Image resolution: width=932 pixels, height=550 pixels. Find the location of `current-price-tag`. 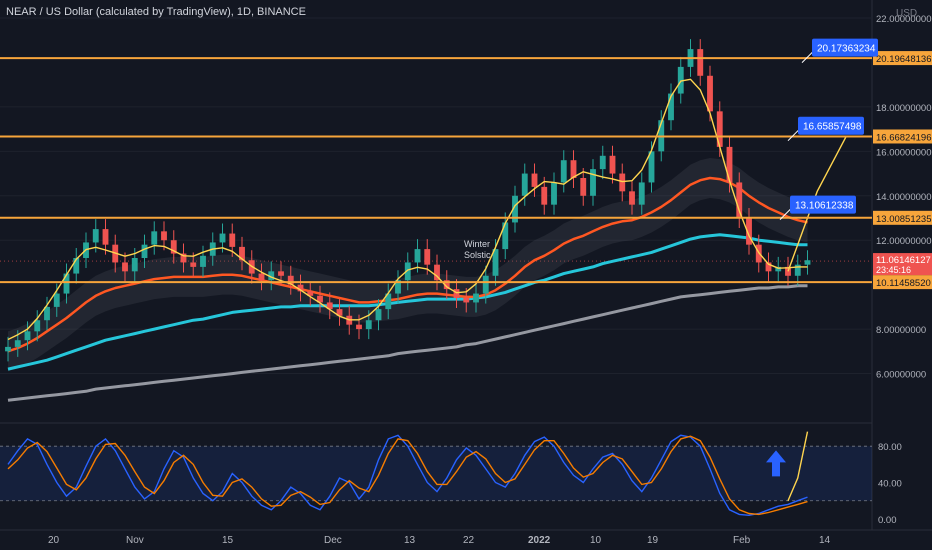

current-price-tag is located at coordinates (902, 264).